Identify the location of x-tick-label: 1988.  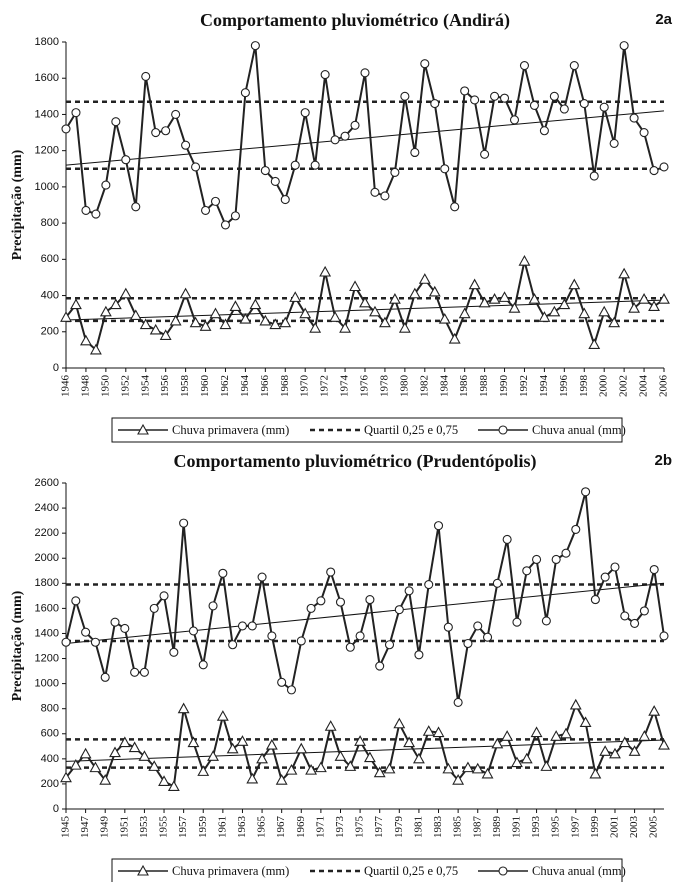
(484, 386).